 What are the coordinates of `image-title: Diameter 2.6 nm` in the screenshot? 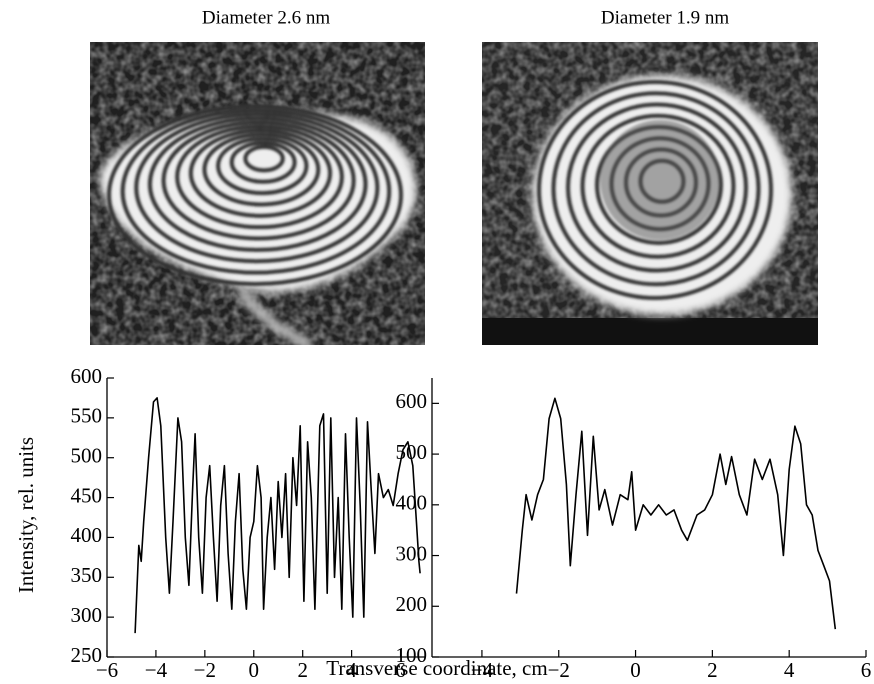 It's located at (266, 17).